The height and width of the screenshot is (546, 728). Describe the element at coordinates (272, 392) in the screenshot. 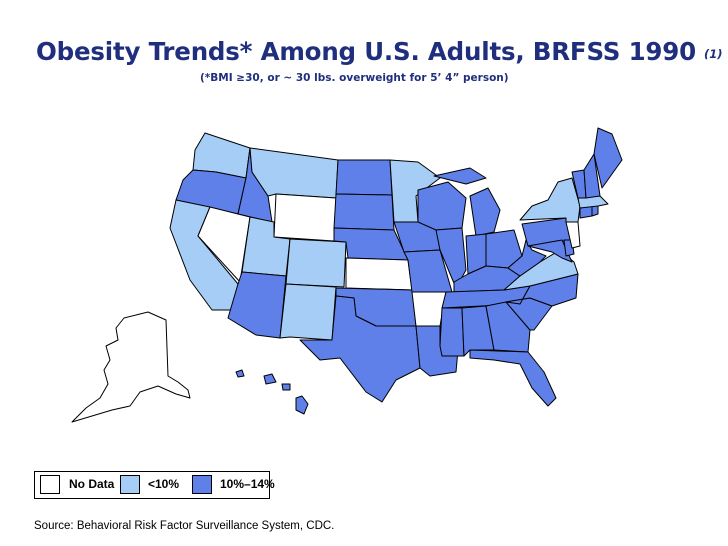

I see `state-HI` at that location.